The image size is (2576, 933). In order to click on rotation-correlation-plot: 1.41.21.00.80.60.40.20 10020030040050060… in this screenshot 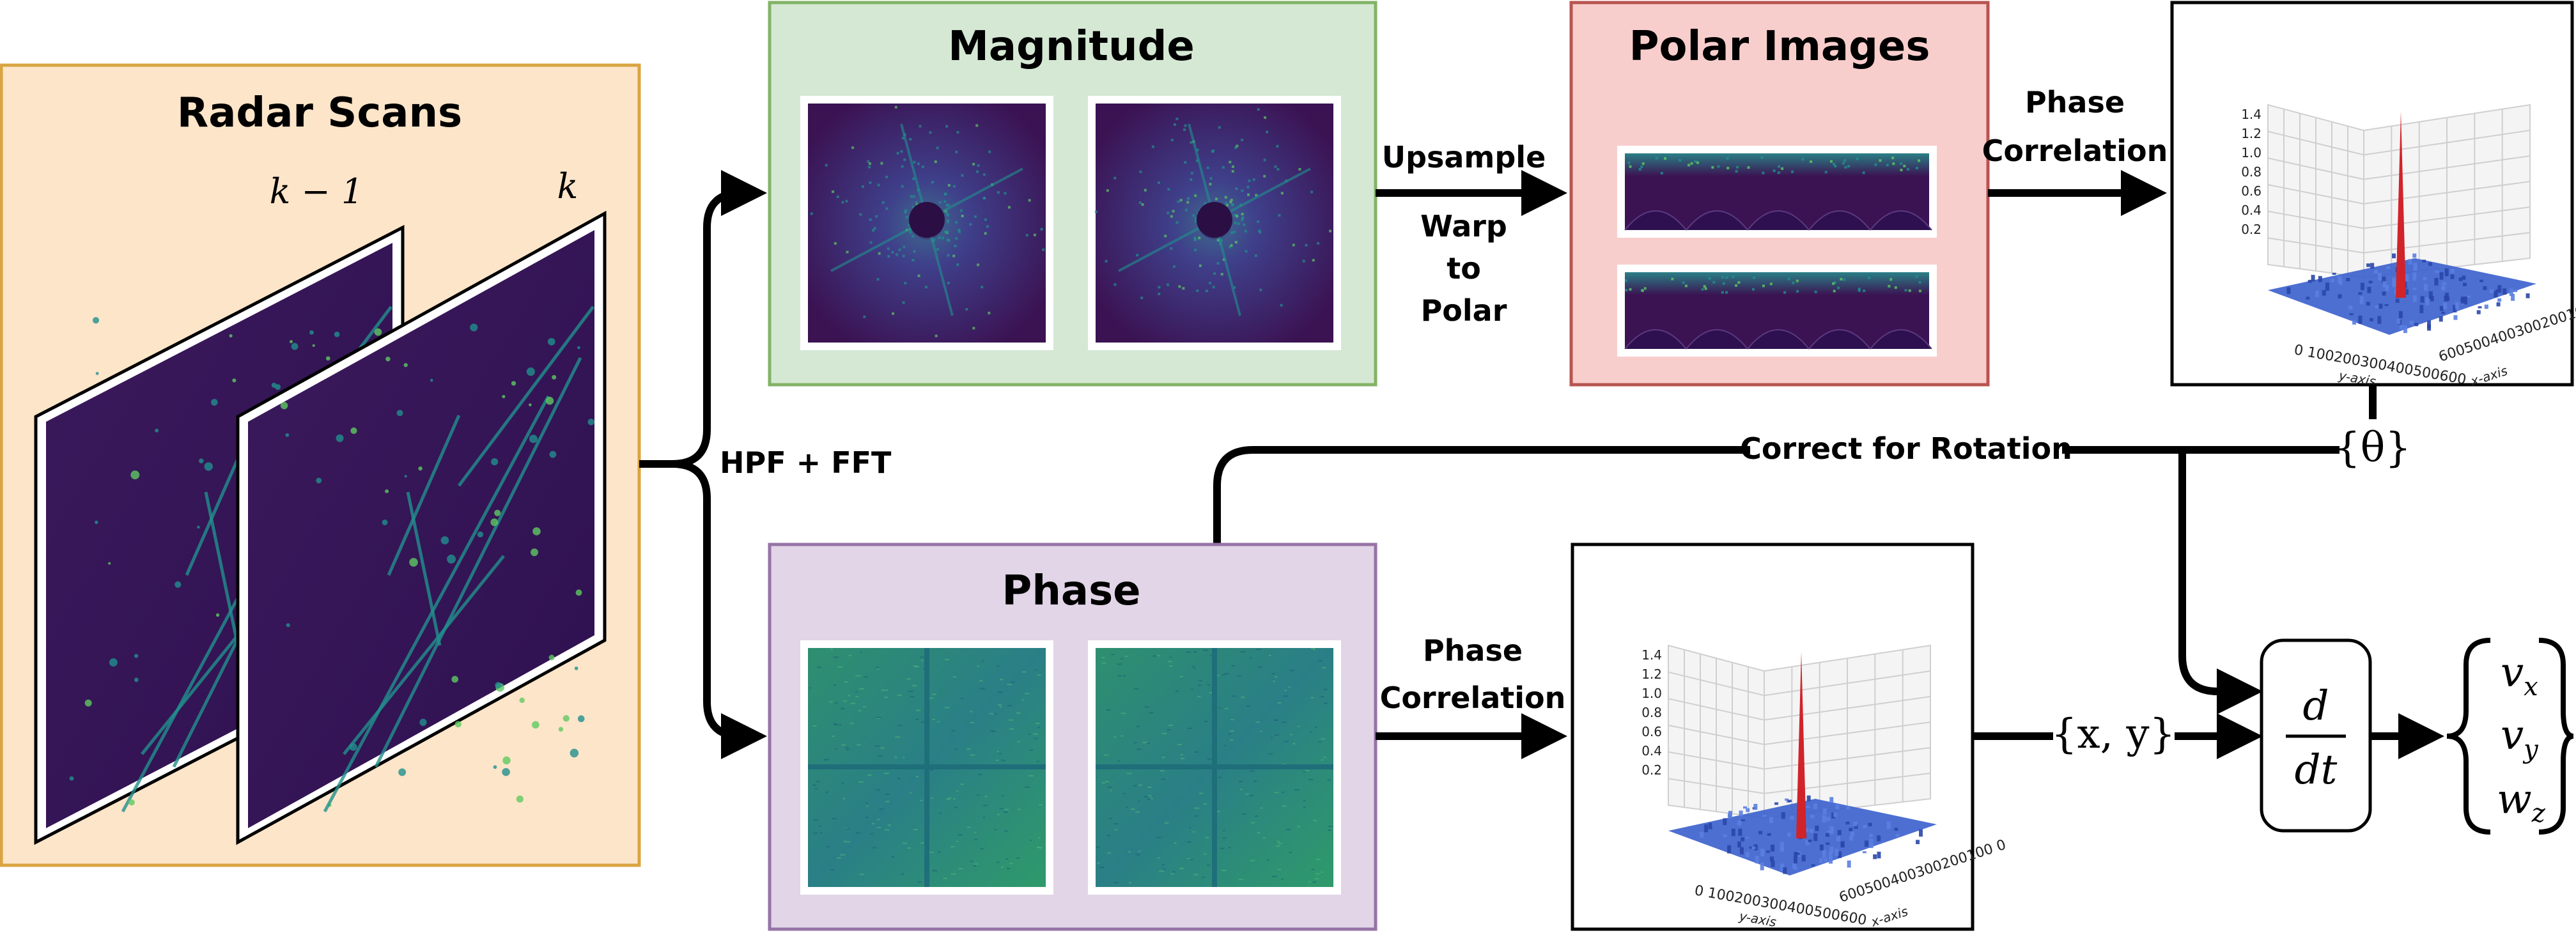, I will do `click(2373, 195)`.